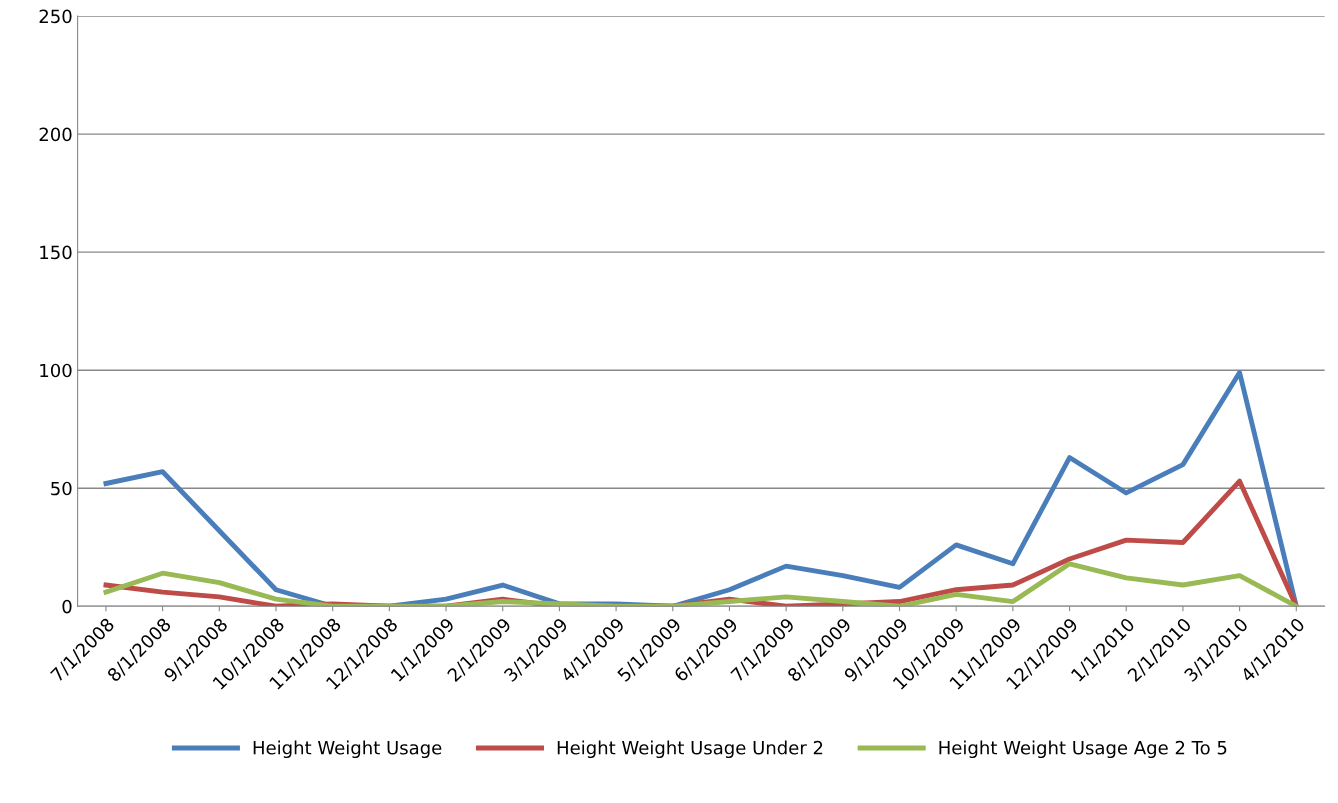 Image resolution: width=1338 pixels, height=803 pixels. I want to click on legend-label: Height Weight Usage Under 2, so click(690, 749).